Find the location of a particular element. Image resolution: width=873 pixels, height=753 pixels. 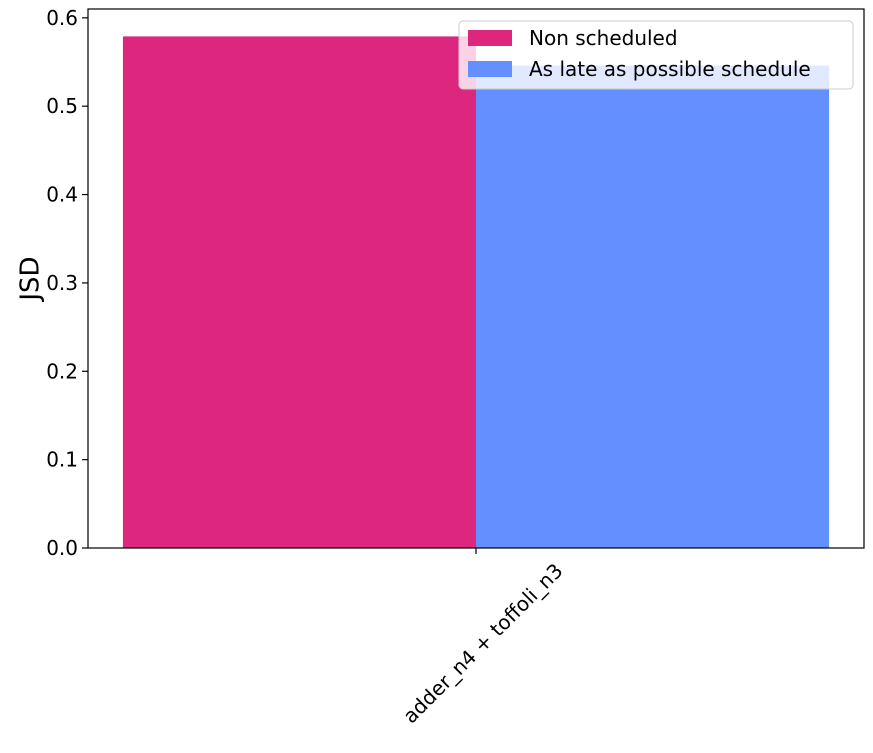

legend-box is located at coordinates (656, 55).